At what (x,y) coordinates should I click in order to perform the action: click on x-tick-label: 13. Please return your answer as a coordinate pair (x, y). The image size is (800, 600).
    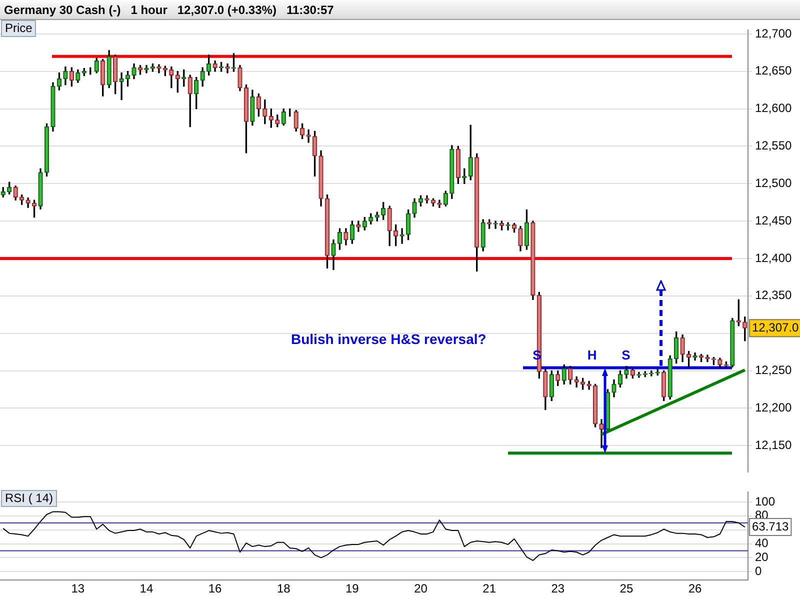
    Looking at the image, I should click on (78, 589).